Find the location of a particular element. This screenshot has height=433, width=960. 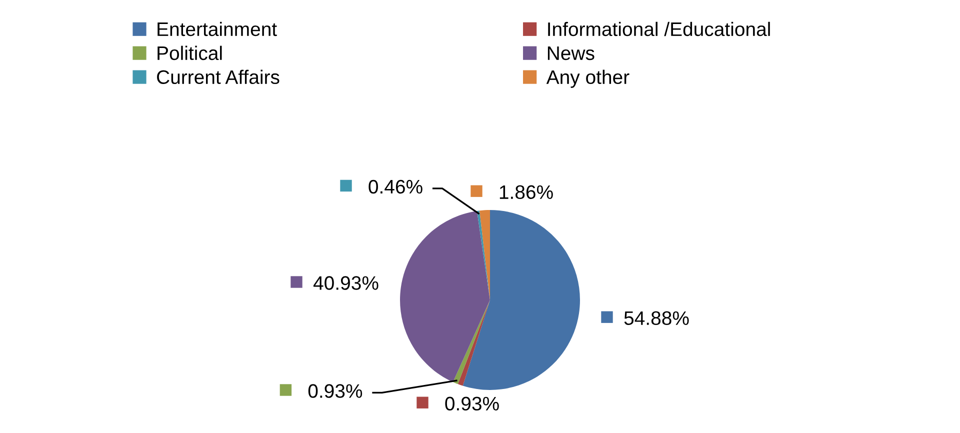

data-label: 1.86% is located at coordinates (526, 192).